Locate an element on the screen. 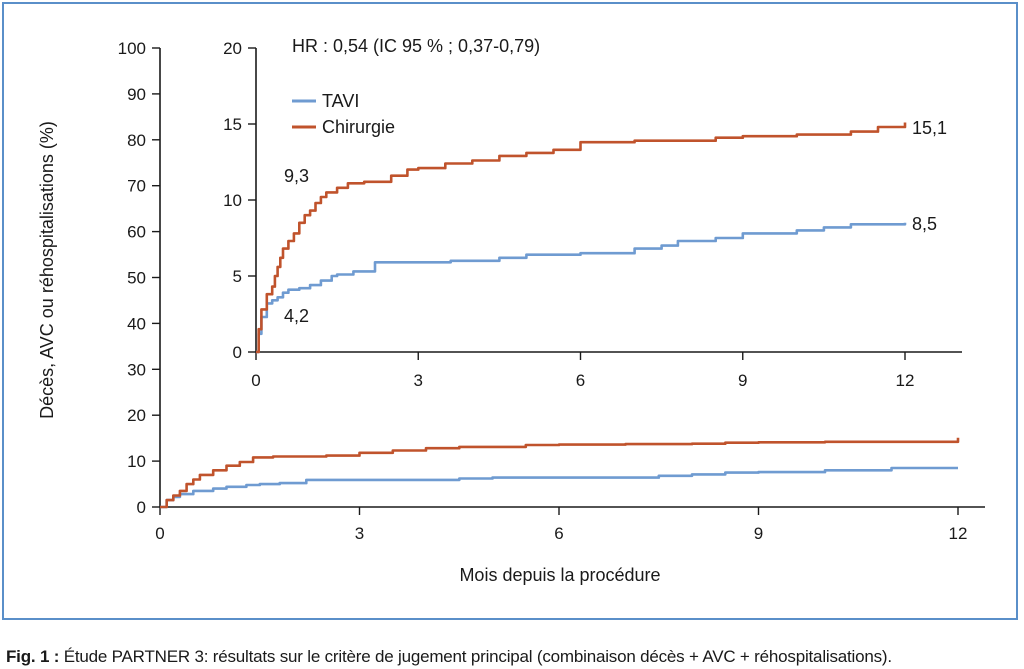 This screenshot has width=1024, height=669. inset-x-tick-label: 6 is located at coordinates (580, 380).